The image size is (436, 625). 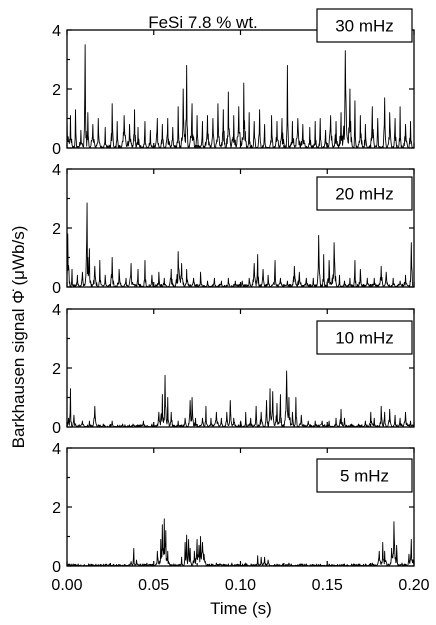 I want to click on frequency-label: 10 mHz, so click(x=364, y=338).